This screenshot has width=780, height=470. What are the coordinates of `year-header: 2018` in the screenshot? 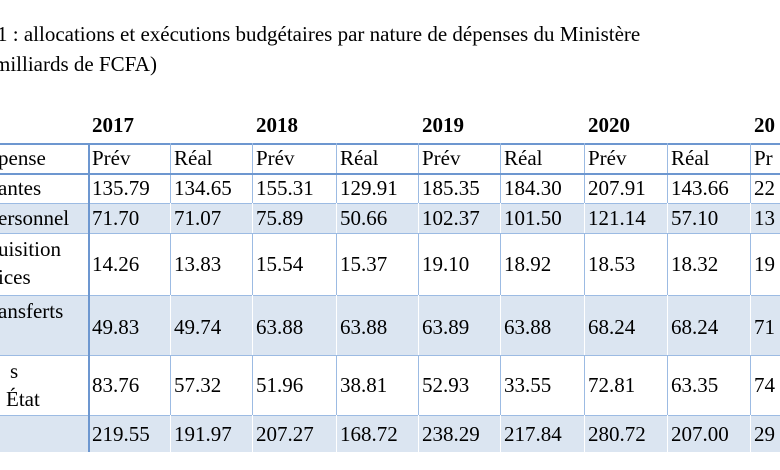 It's located at (277, 125).